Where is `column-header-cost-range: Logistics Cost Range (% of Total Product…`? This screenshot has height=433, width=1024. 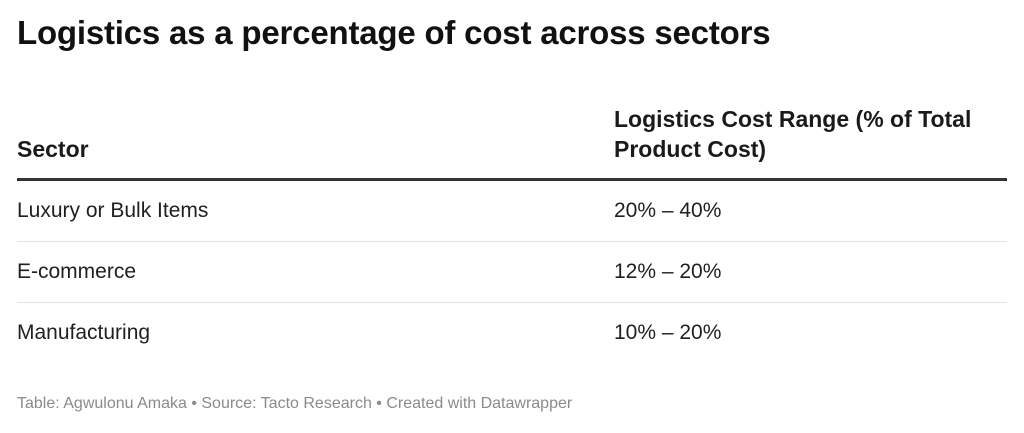 column-header-cost-range: Logistics Cost Range (% of Total Product… is located at coordinates (793, 134).